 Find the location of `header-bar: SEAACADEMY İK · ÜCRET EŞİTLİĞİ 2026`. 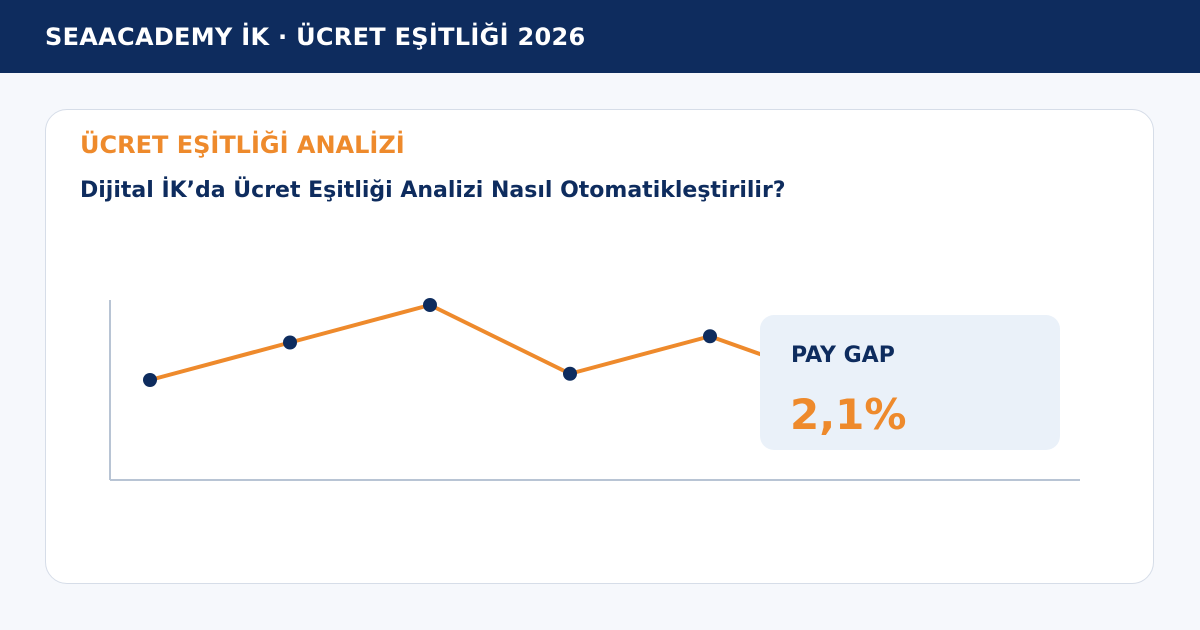

header-bar: SEAACADEMY İK · ÜCRET EŞİTLİĞİ 2026 is located at coordinates (600, 36).